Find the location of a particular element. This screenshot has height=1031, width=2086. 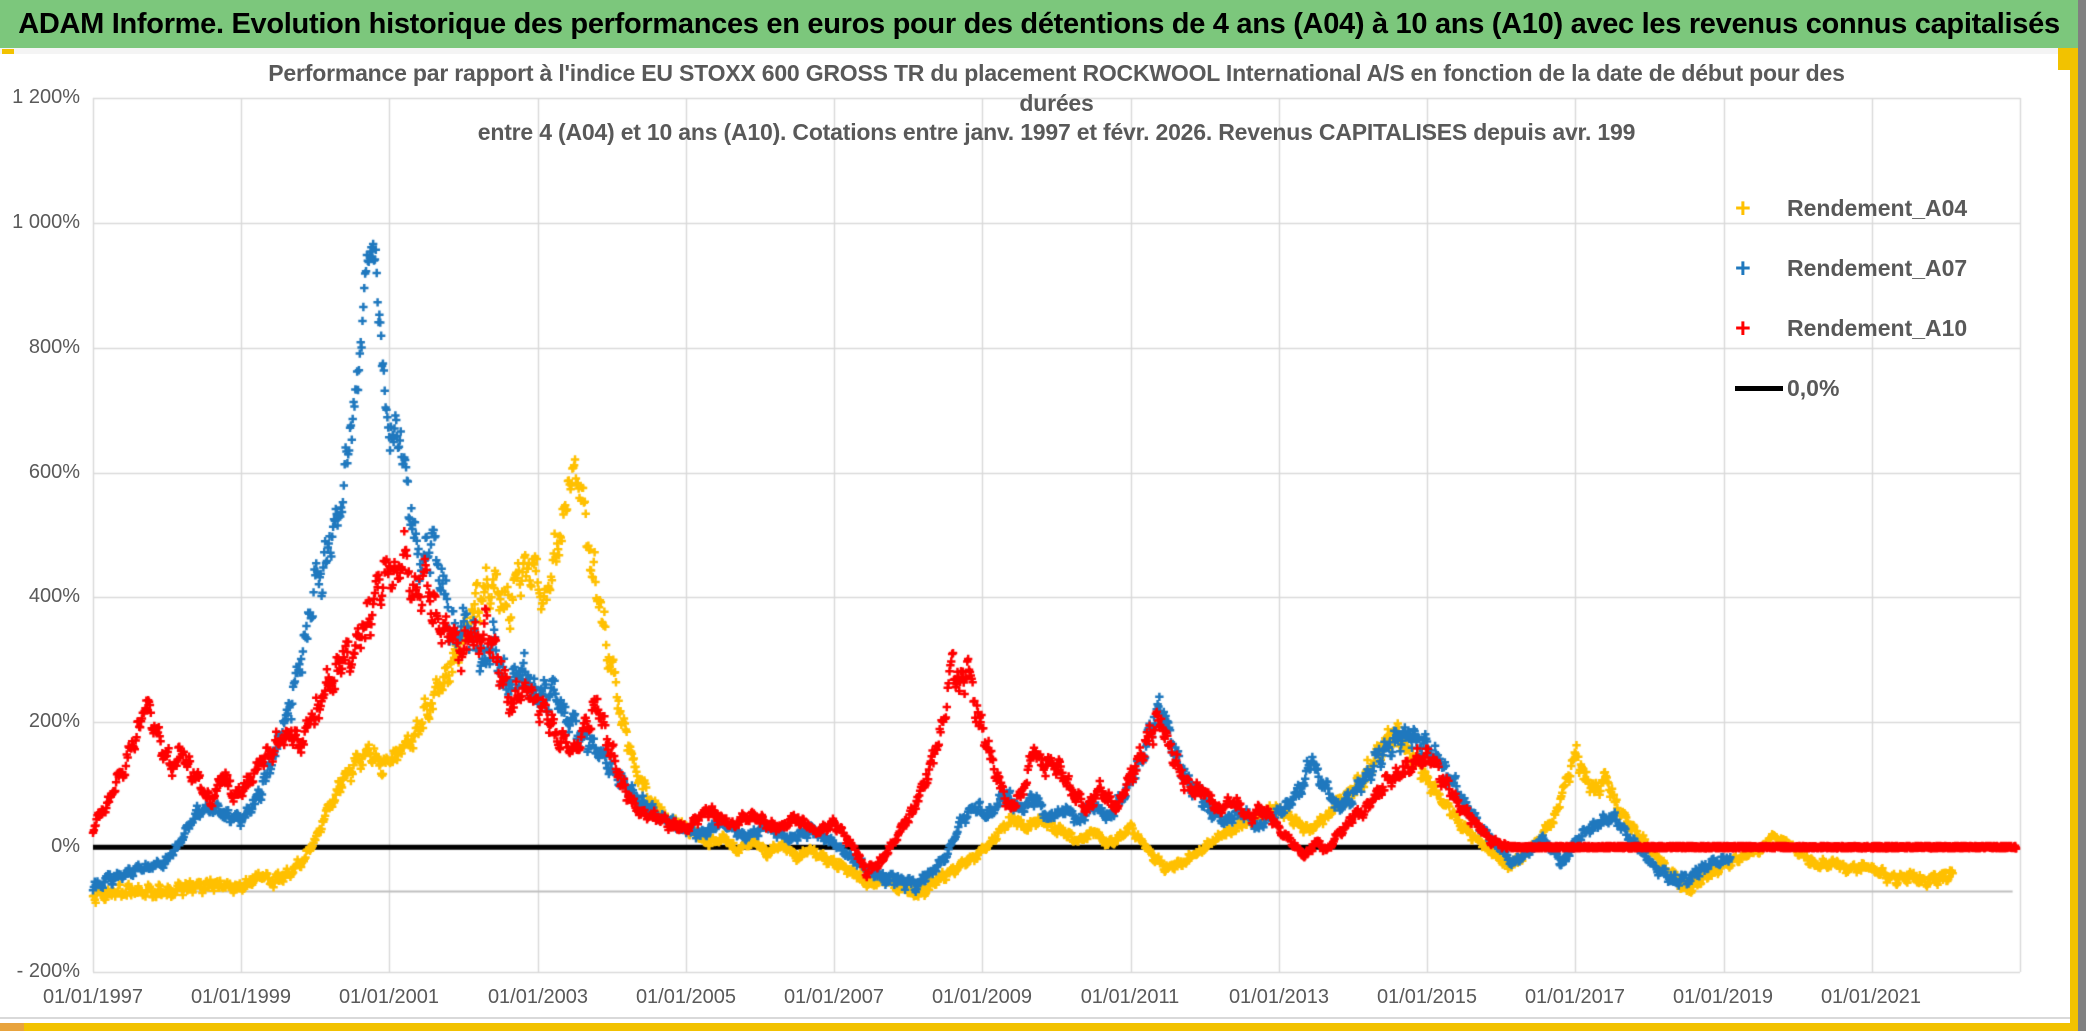

x-tick-label: 01/01/2015 is located at coordinates (1427, 997).